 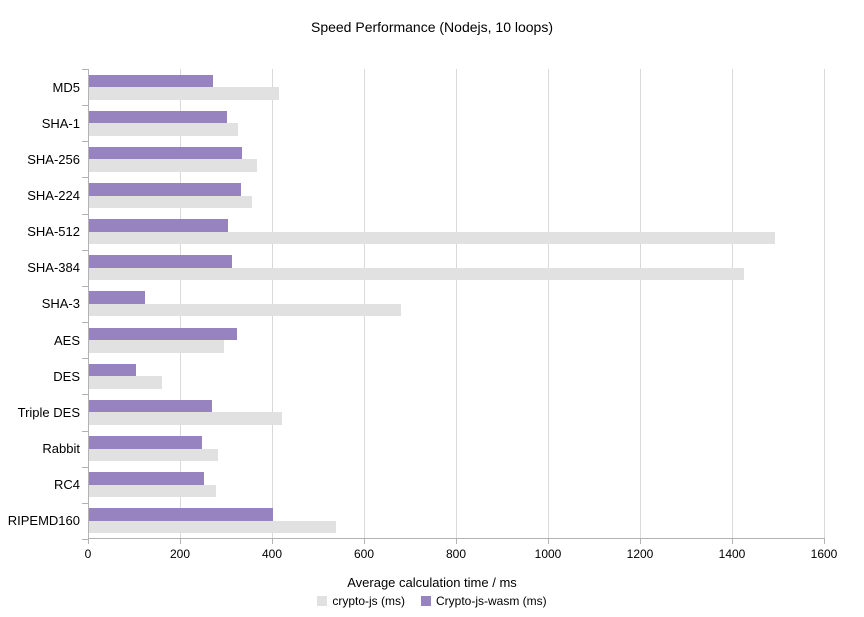 What do you see at coordinates (53, 196) in the screenshot?
I see `y-label-SHA-224: SHA-224` at bounding box center [53, 196].